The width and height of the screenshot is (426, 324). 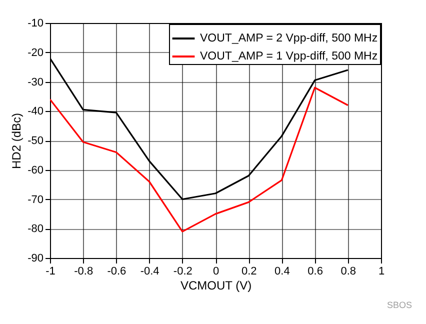 What do you see at coordinates (36, 200) in the screenshot?
I see `y-tick-label: -70` at bounding box center [36, 200].